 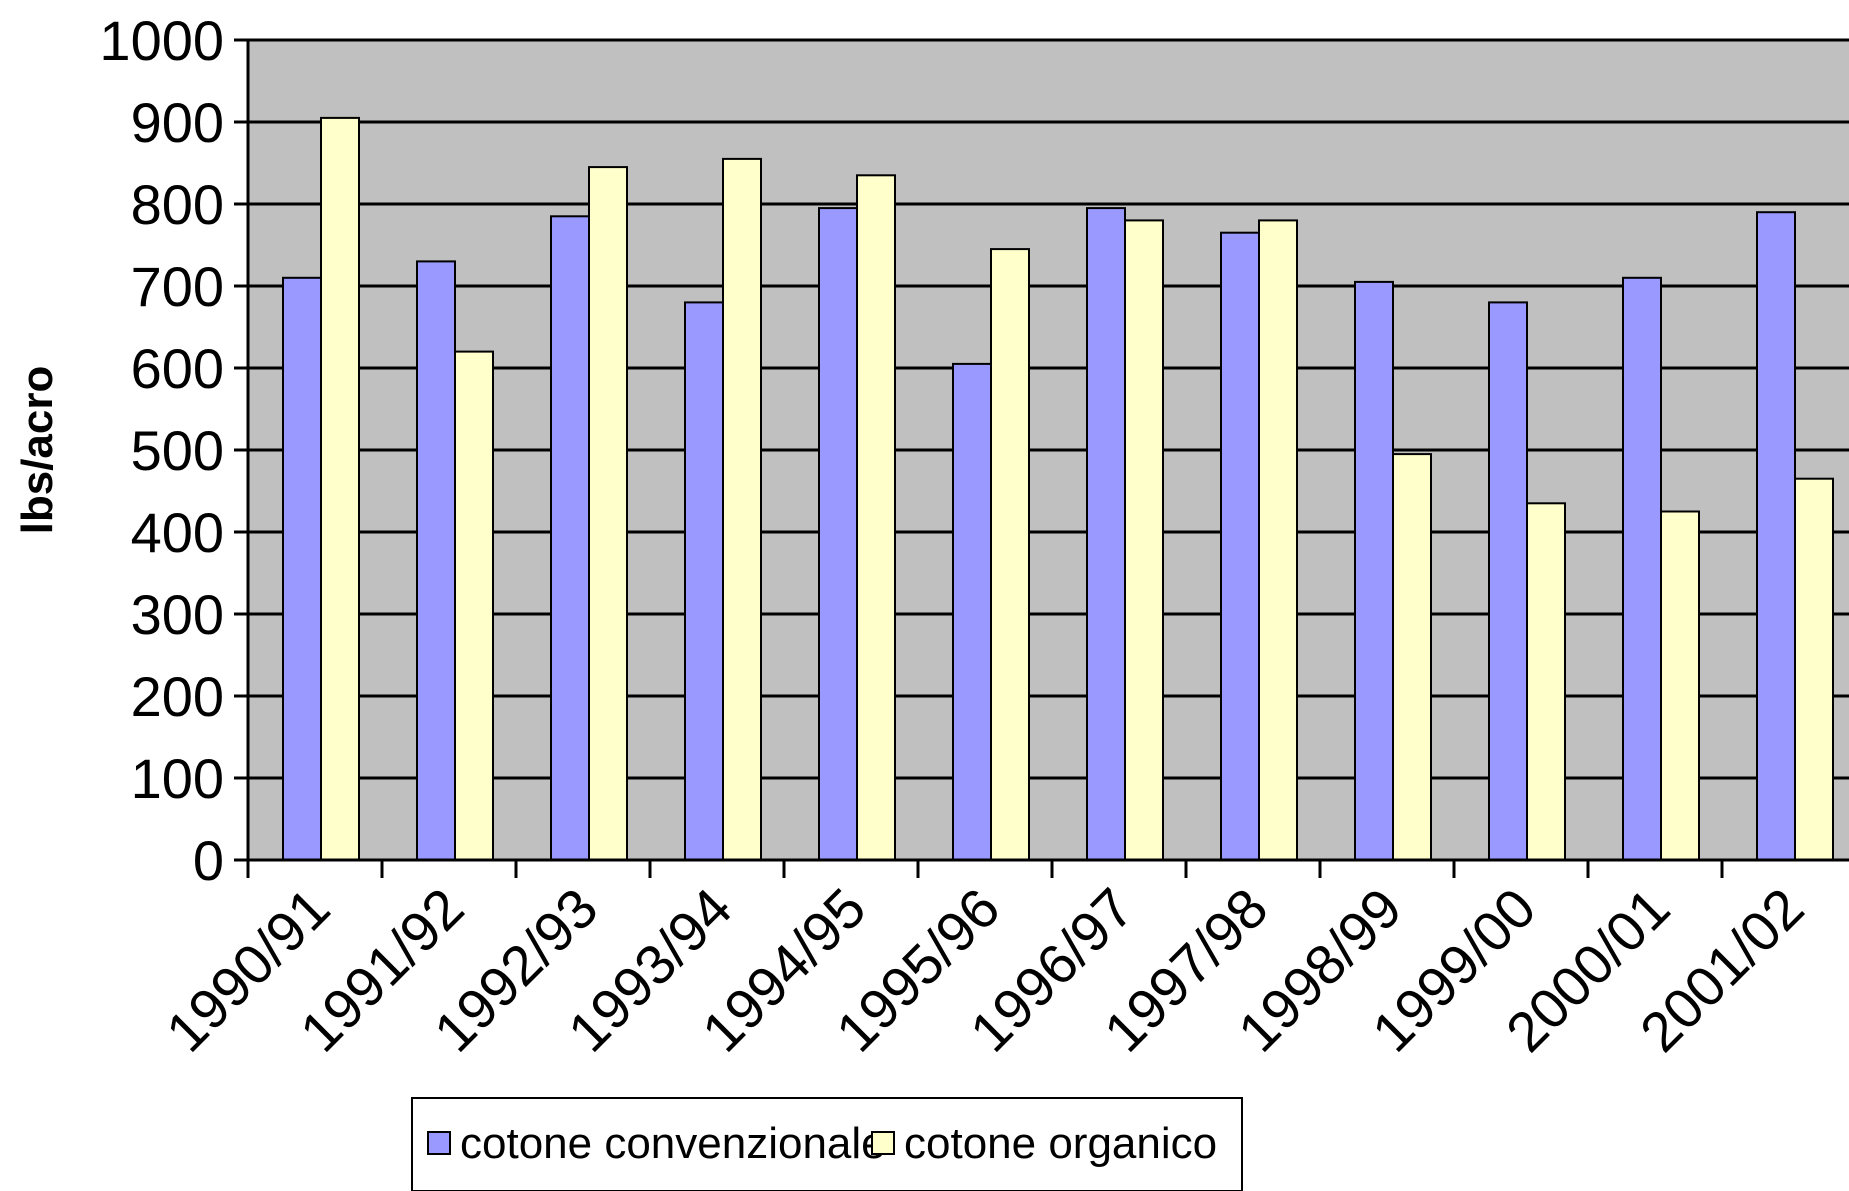 What do you see at coordinates (1144, 540) in the screenshot?
I see `bar-organico-1996/97` at bounding box center [1144, 540].